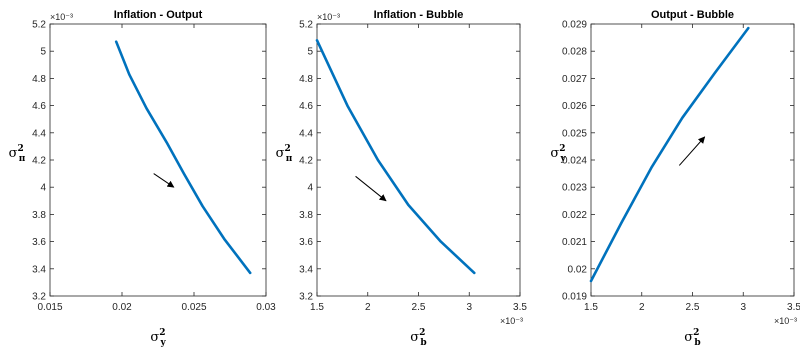 The height and width of the screenshot is (353, 800). What do you see at coordinates (266, 307) in the screenshot?
I see `x-tick-label: 0.03` at bounding box center [266, 307].